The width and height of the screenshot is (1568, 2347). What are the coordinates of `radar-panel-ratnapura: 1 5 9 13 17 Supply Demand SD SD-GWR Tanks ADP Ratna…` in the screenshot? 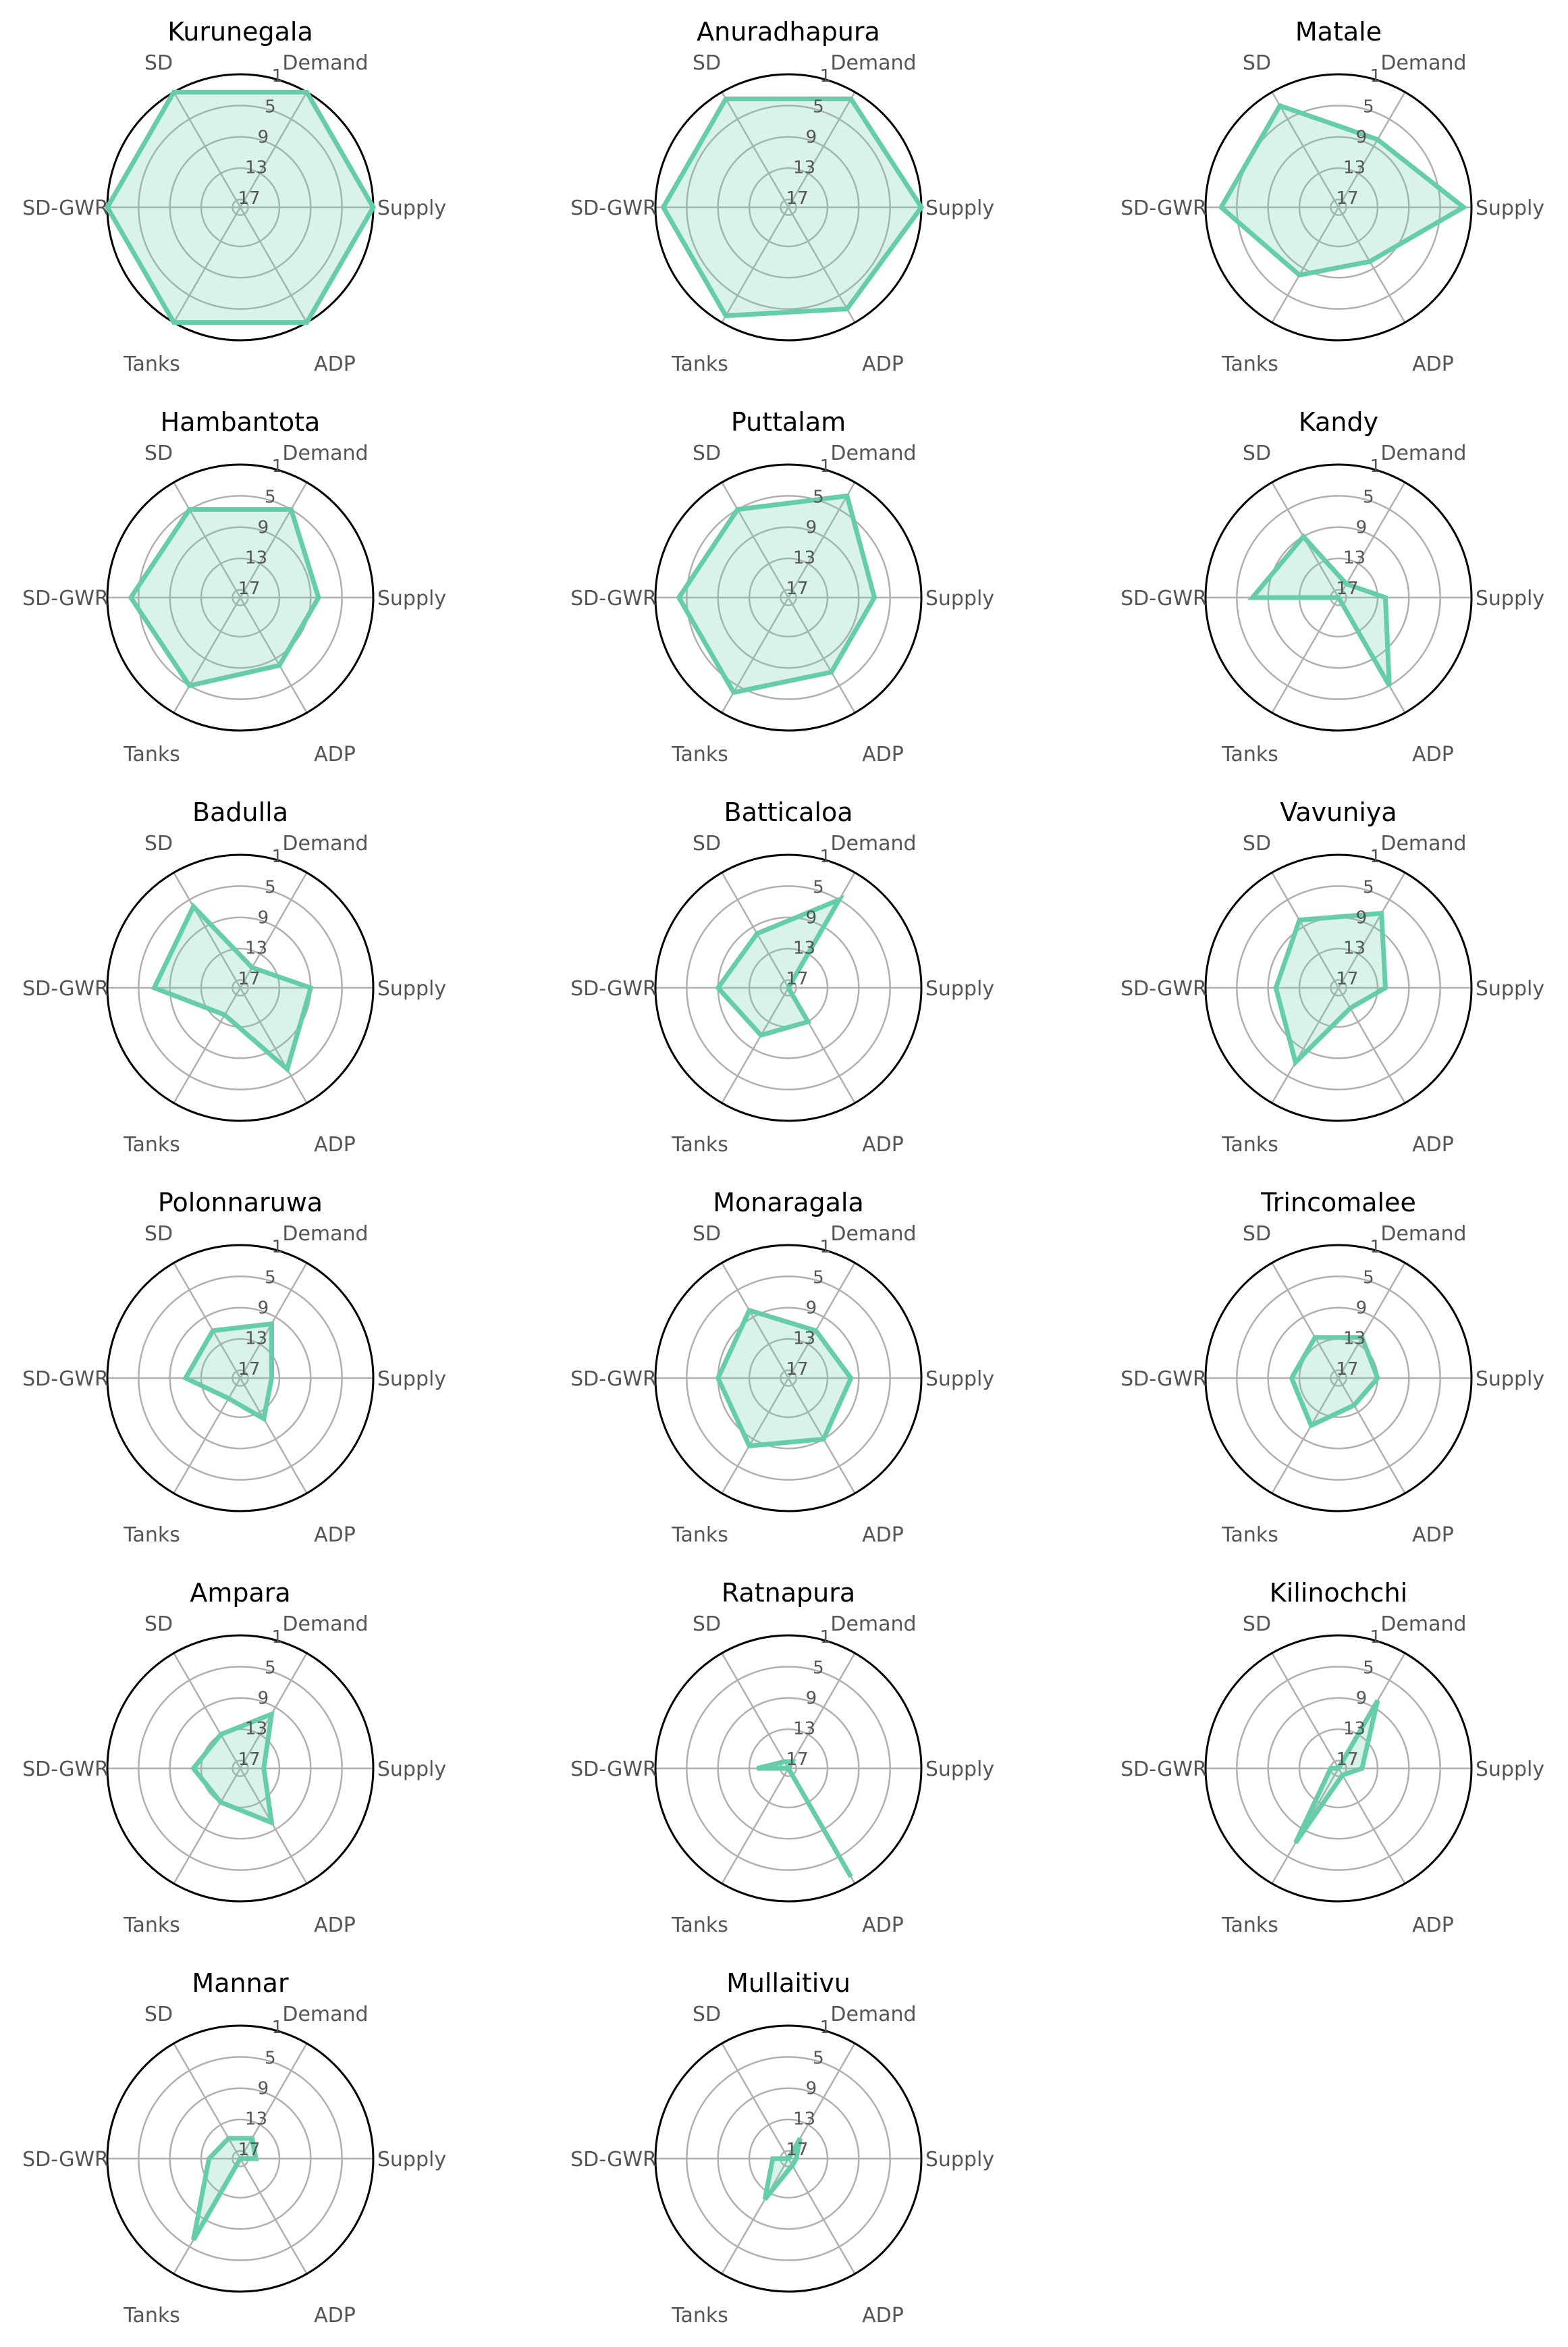 It's located at (782, 1758).